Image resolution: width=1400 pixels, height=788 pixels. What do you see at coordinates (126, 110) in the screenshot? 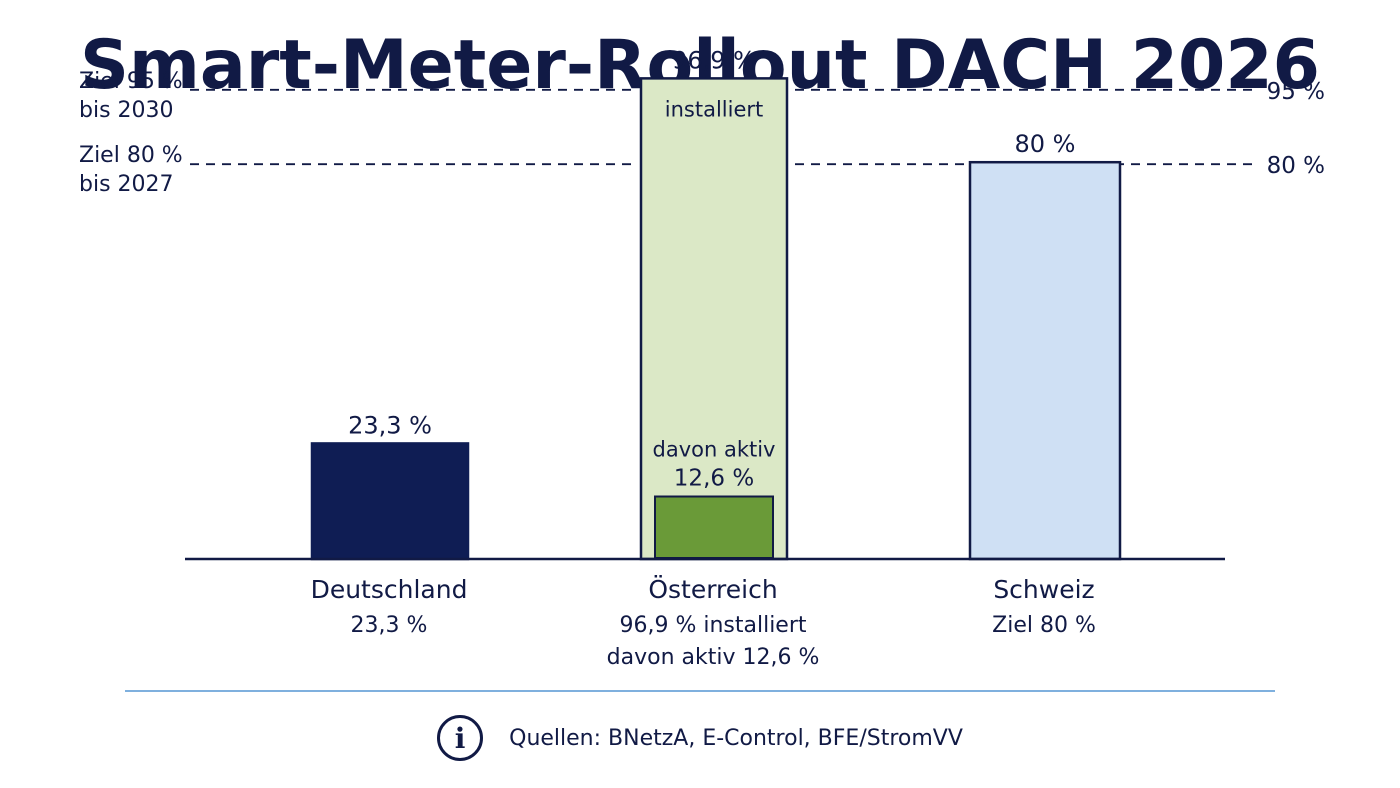
I see `reference-label-95-line2: bis 2030` at bounding box center [126, 110].